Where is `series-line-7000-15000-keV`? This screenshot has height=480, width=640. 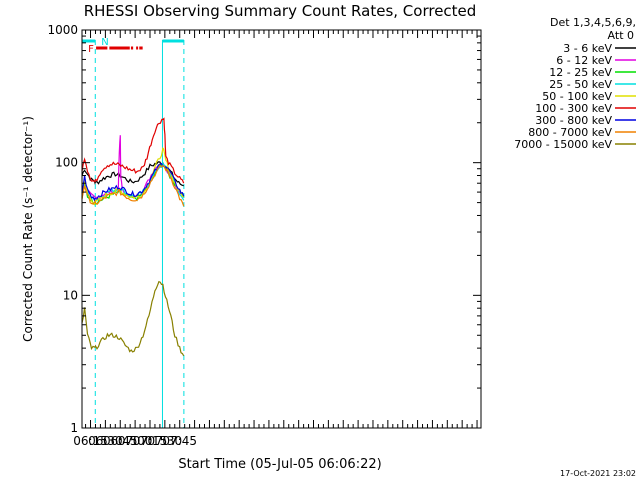 series-line-7000-15000-keV is located at coordinates (133, 318).